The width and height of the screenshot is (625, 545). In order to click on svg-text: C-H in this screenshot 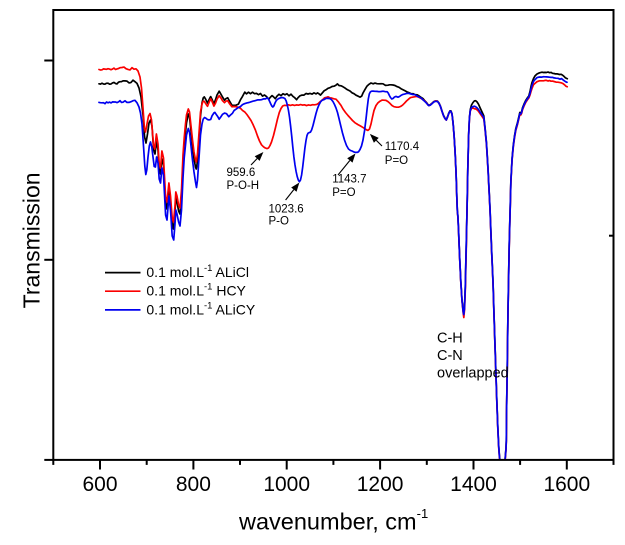, I will do `click(450, 338)`.